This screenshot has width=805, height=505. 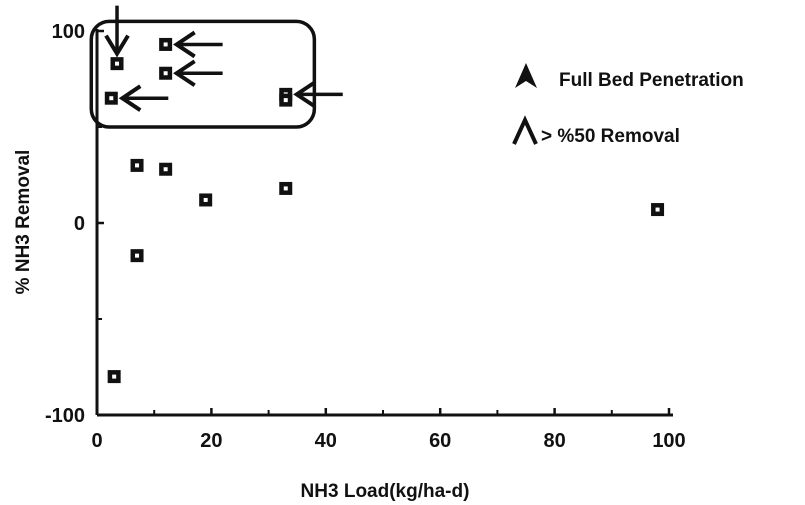 I want to click on arrow-annotations, so click(x=223, y=58).